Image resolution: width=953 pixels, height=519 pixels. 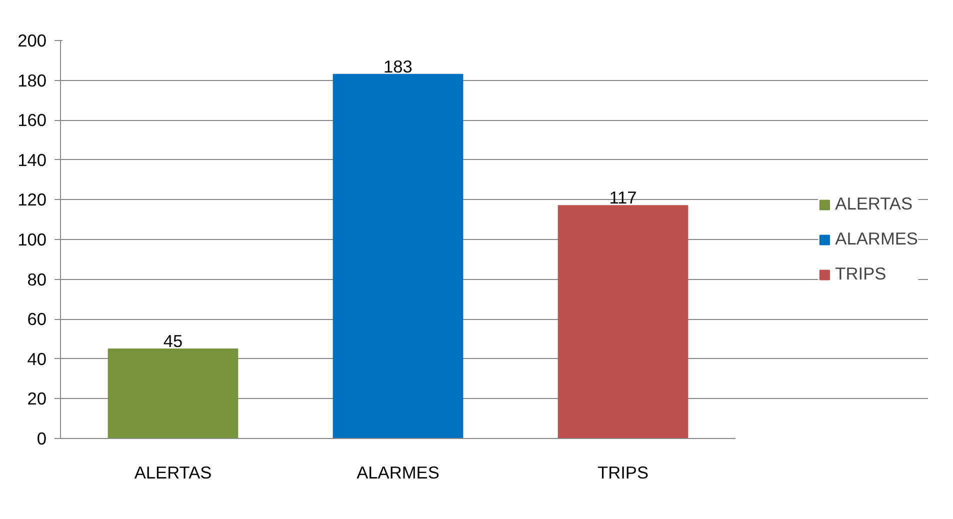 What do you see at coordinates (874, 204) in the screenshot?
I see `legend-label: ALERTAS` at bounding box center [874, 204].